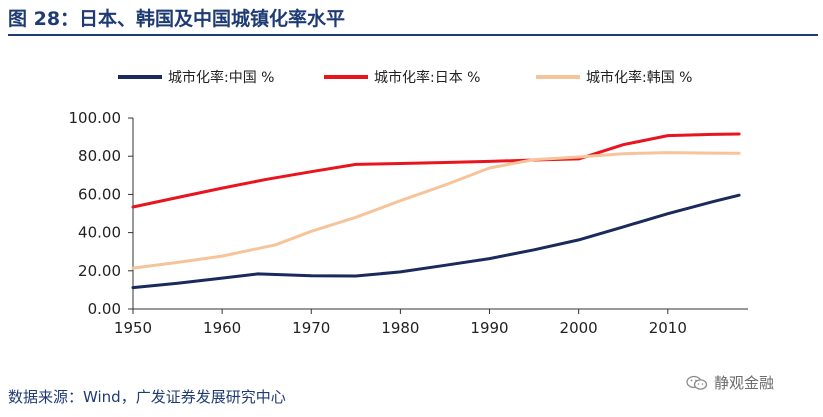 The height and width of the screenshot is (417, 823). Describe the element at coordinates (133, 328) in the screenshot. I see `x-tick-label: 1950` at that location.